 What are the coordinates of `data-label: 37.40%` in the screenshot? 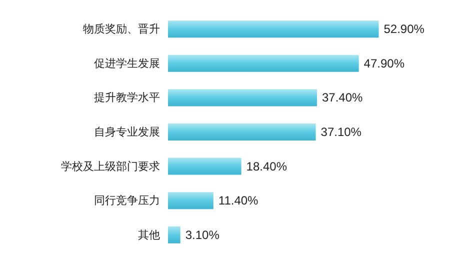 It's located at (343, 97).